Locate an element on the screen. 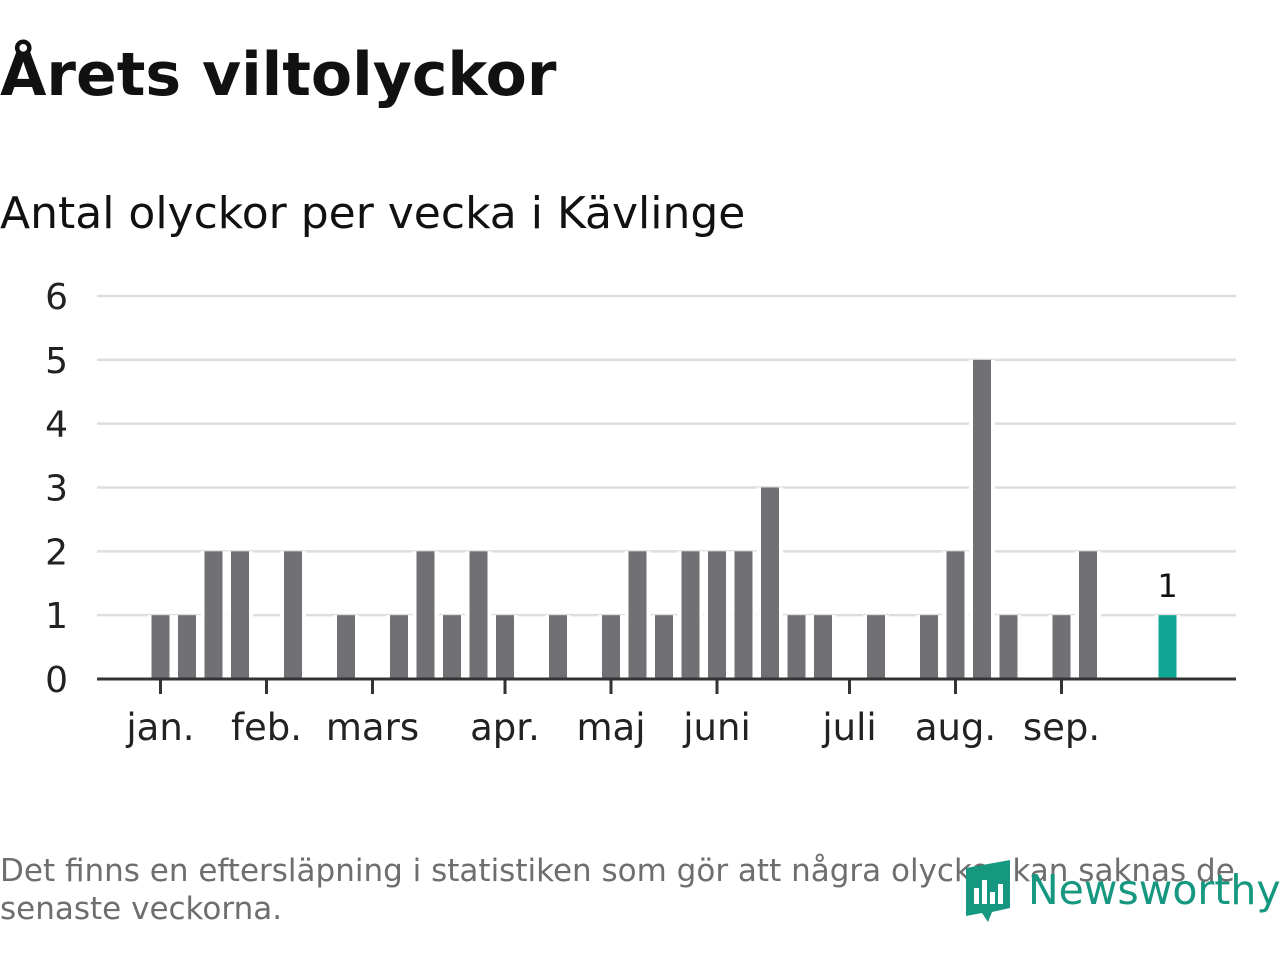  x-tick-label: maj is located at coordinates (611, 727).